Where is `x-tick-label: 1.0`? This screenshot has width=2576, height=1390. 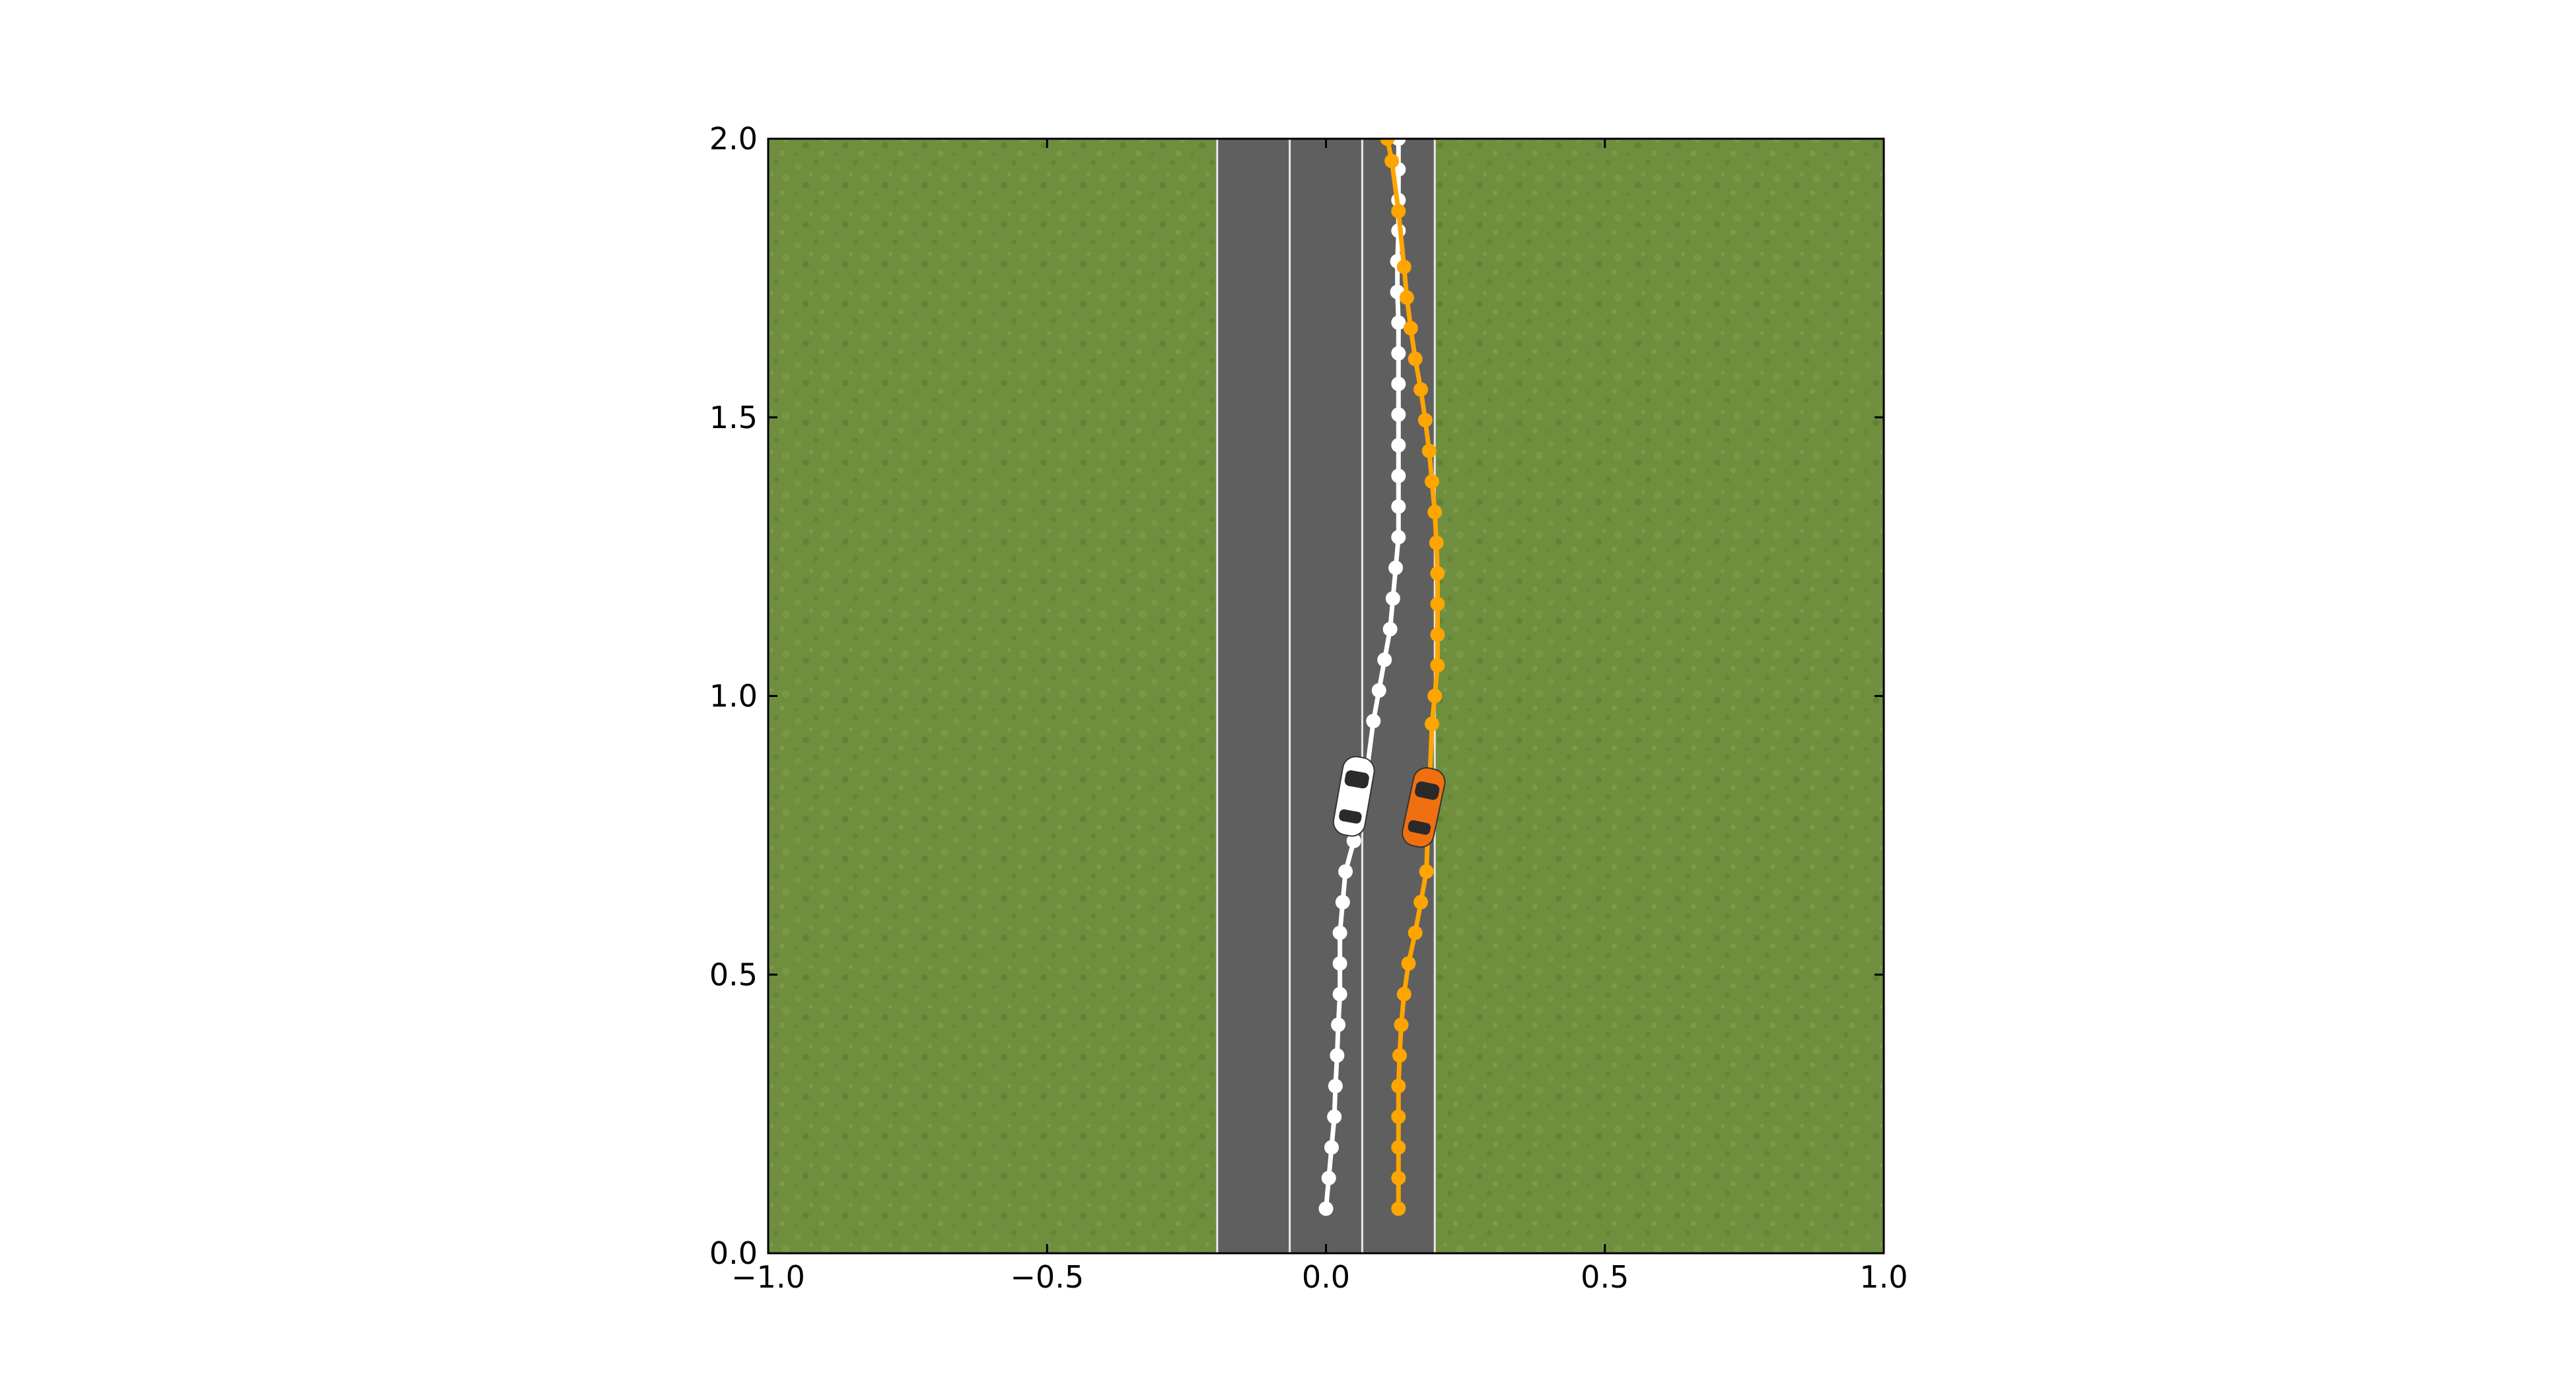
x-tick-label: 1.0 is located at coordinates (1883, 1277).